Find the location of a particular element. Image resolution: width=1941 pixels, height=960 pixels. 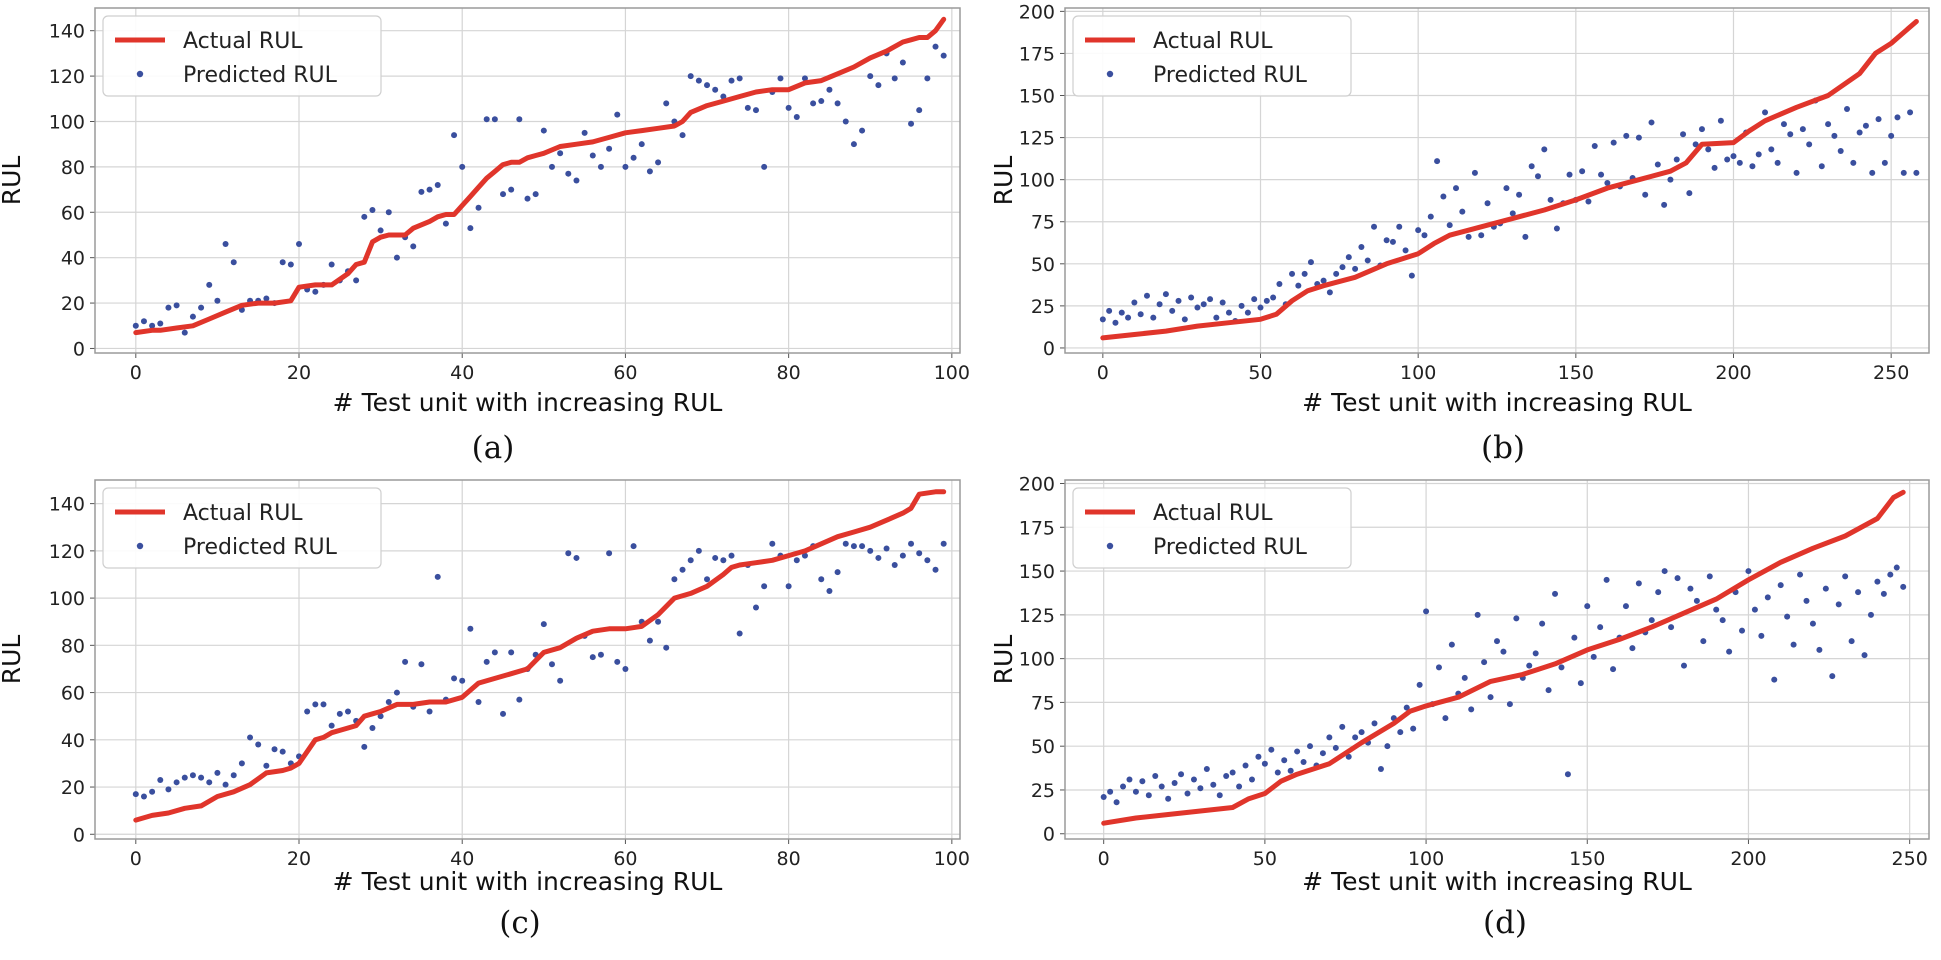

y-tick-label: 40 is located at coordinates (73, 259).